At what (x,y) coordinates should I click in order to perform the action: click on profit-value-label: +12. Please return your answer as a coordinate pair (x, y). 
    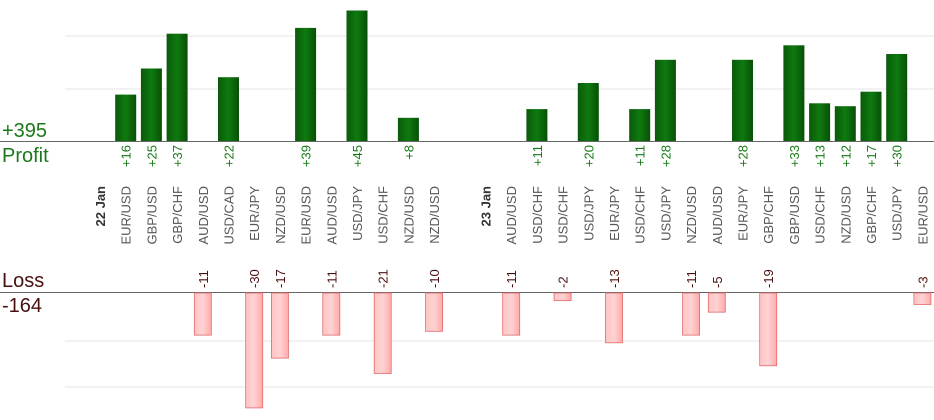
    Looking at the image, I should click on (845, 156).